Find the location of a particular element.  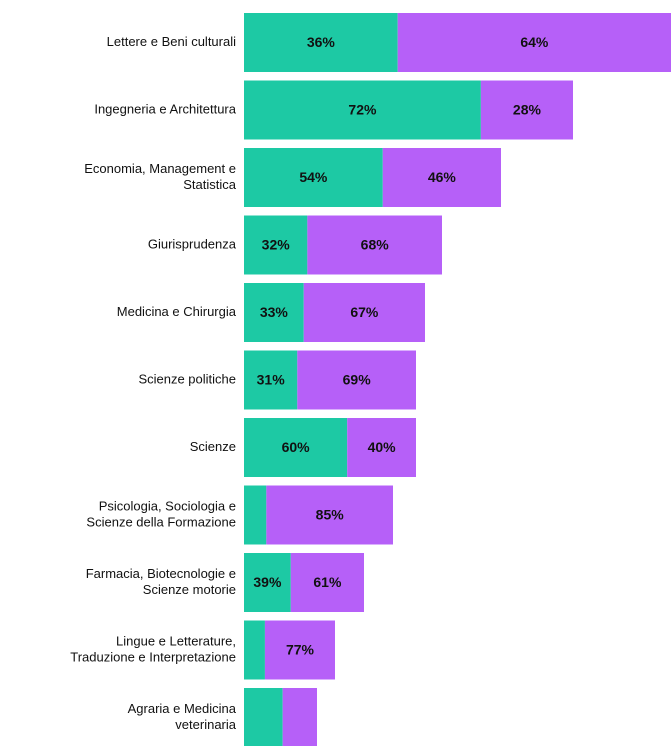

category-label: Ingegneria e Architettura is located at coordinates (165, 108).